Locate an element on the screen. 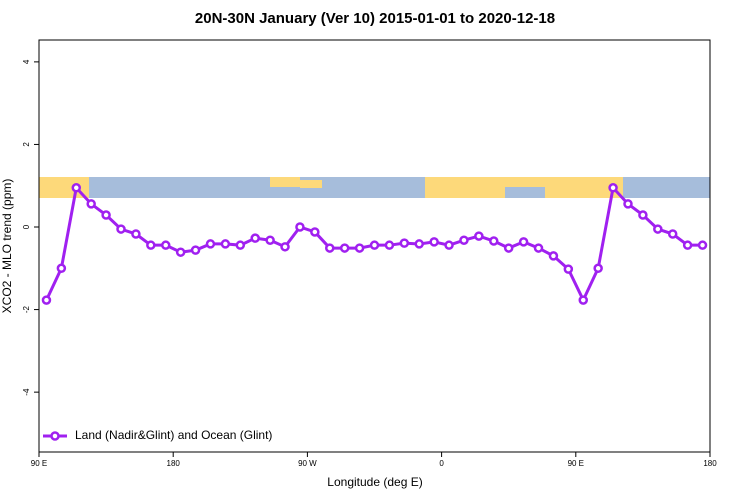  legend-marker is located at coordinates (55, 436).